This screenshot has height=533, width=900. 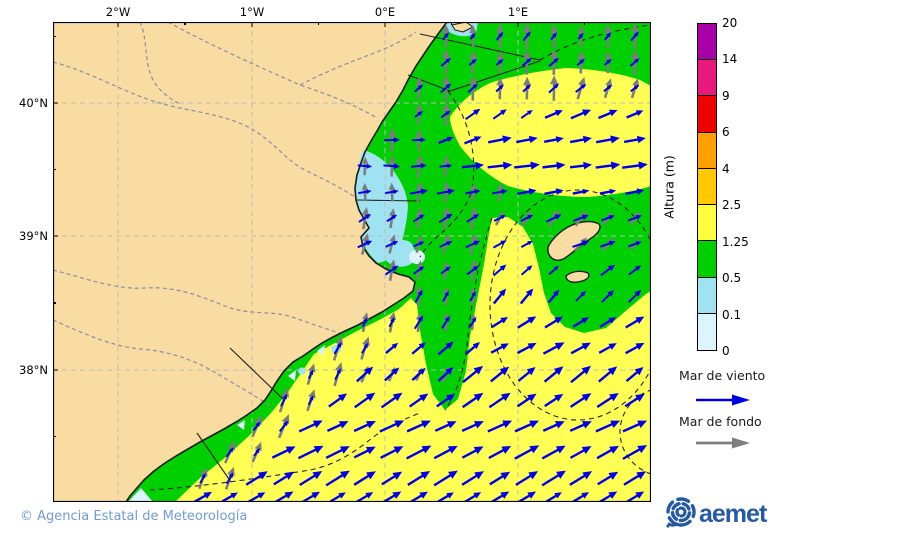 I want to click on y-tick-label: 39°N, so click(x=33, y=236).